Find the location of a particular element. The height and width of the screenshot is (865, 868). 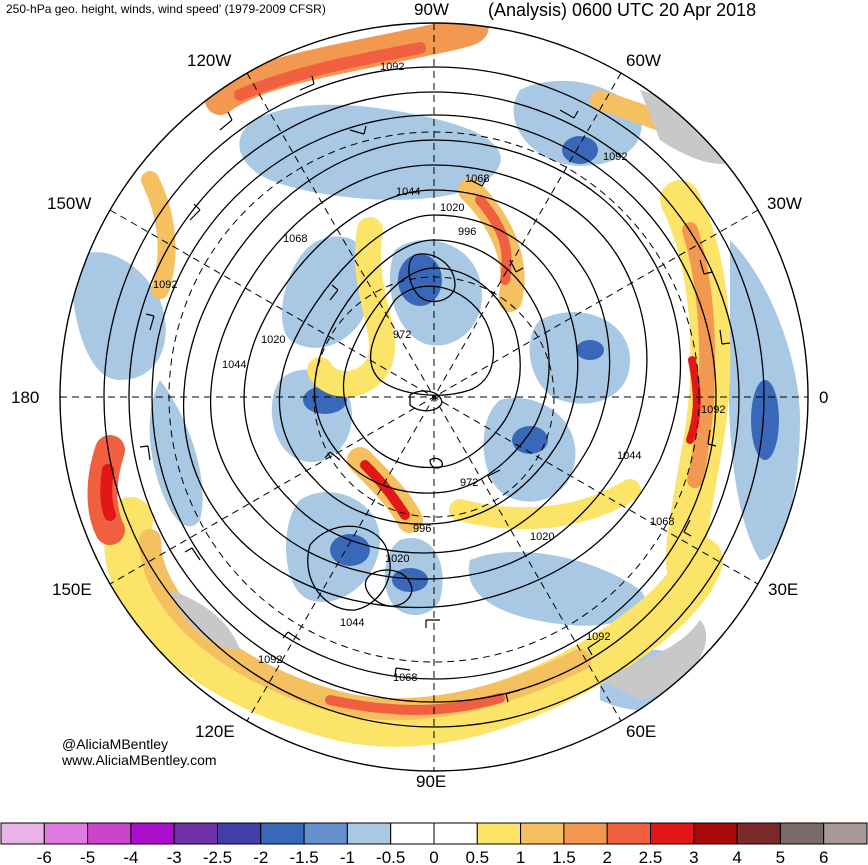

credit-website: www.AliciaMBentley.com is located at coordinates (139, 760).